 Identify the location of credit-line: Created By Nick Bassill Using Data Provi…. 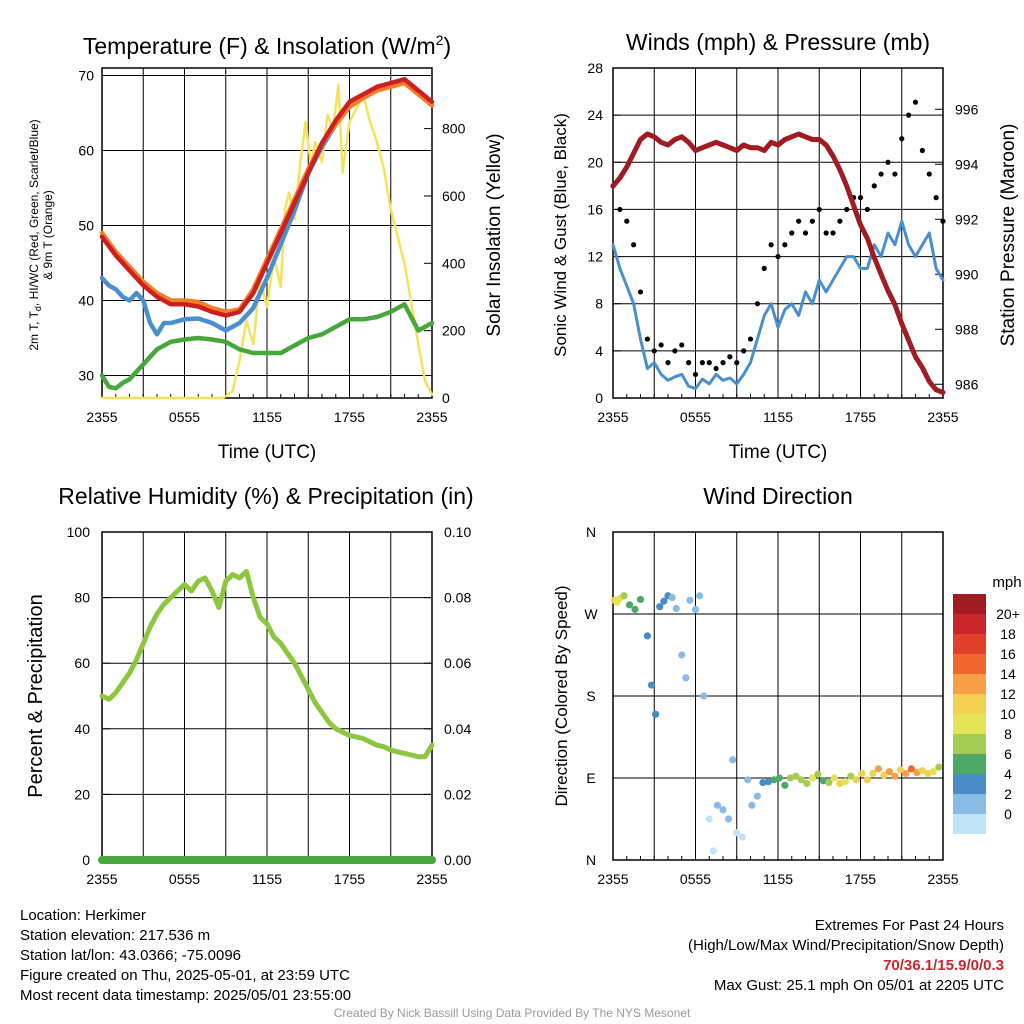
(512, 1013).